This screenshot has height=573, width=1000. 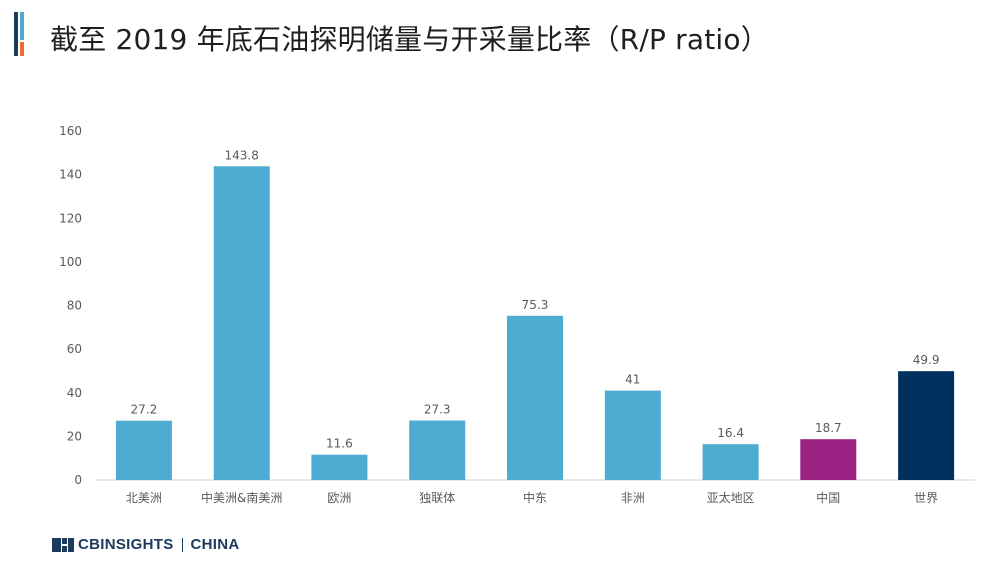 I want to click on y-tick-label: 0, so click(x=78, y=480).